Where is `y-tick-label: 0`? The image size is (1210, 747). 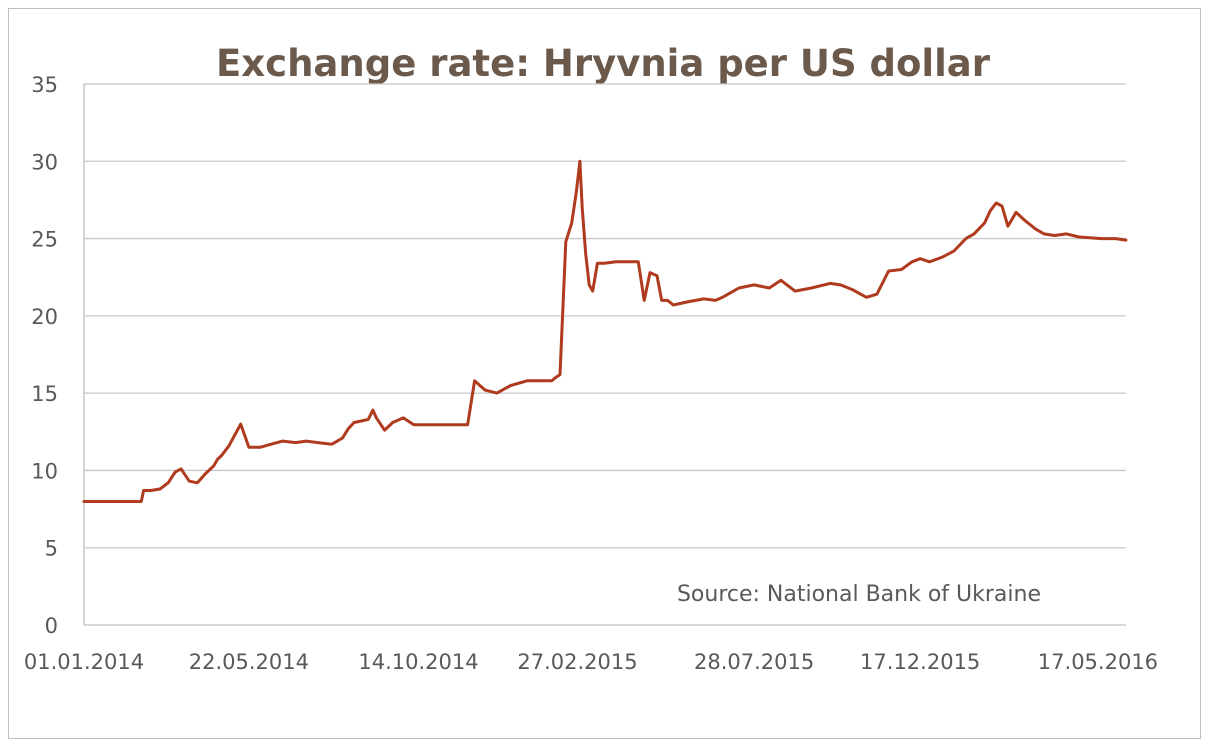
y-tick-label: 0 is located at coordinates (51, 626).